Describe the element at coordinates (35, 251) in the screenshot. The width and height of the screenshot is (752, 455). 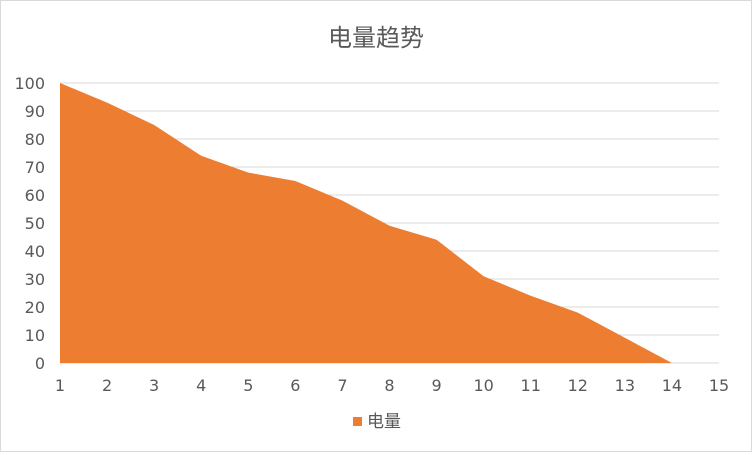
I see `y-tick-label: 40` at that location.